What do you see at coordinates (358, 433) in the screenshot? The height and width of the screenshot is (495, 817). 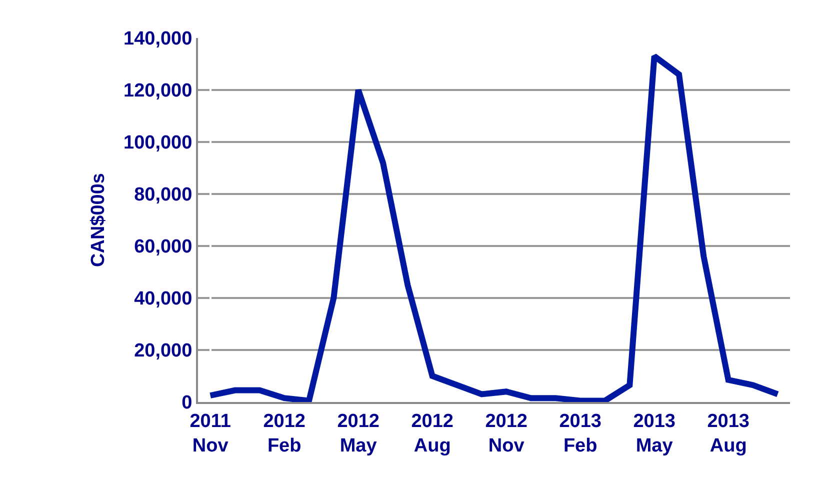 I see `x-tick-label: 2012 May` at bounding box center [358, 433].